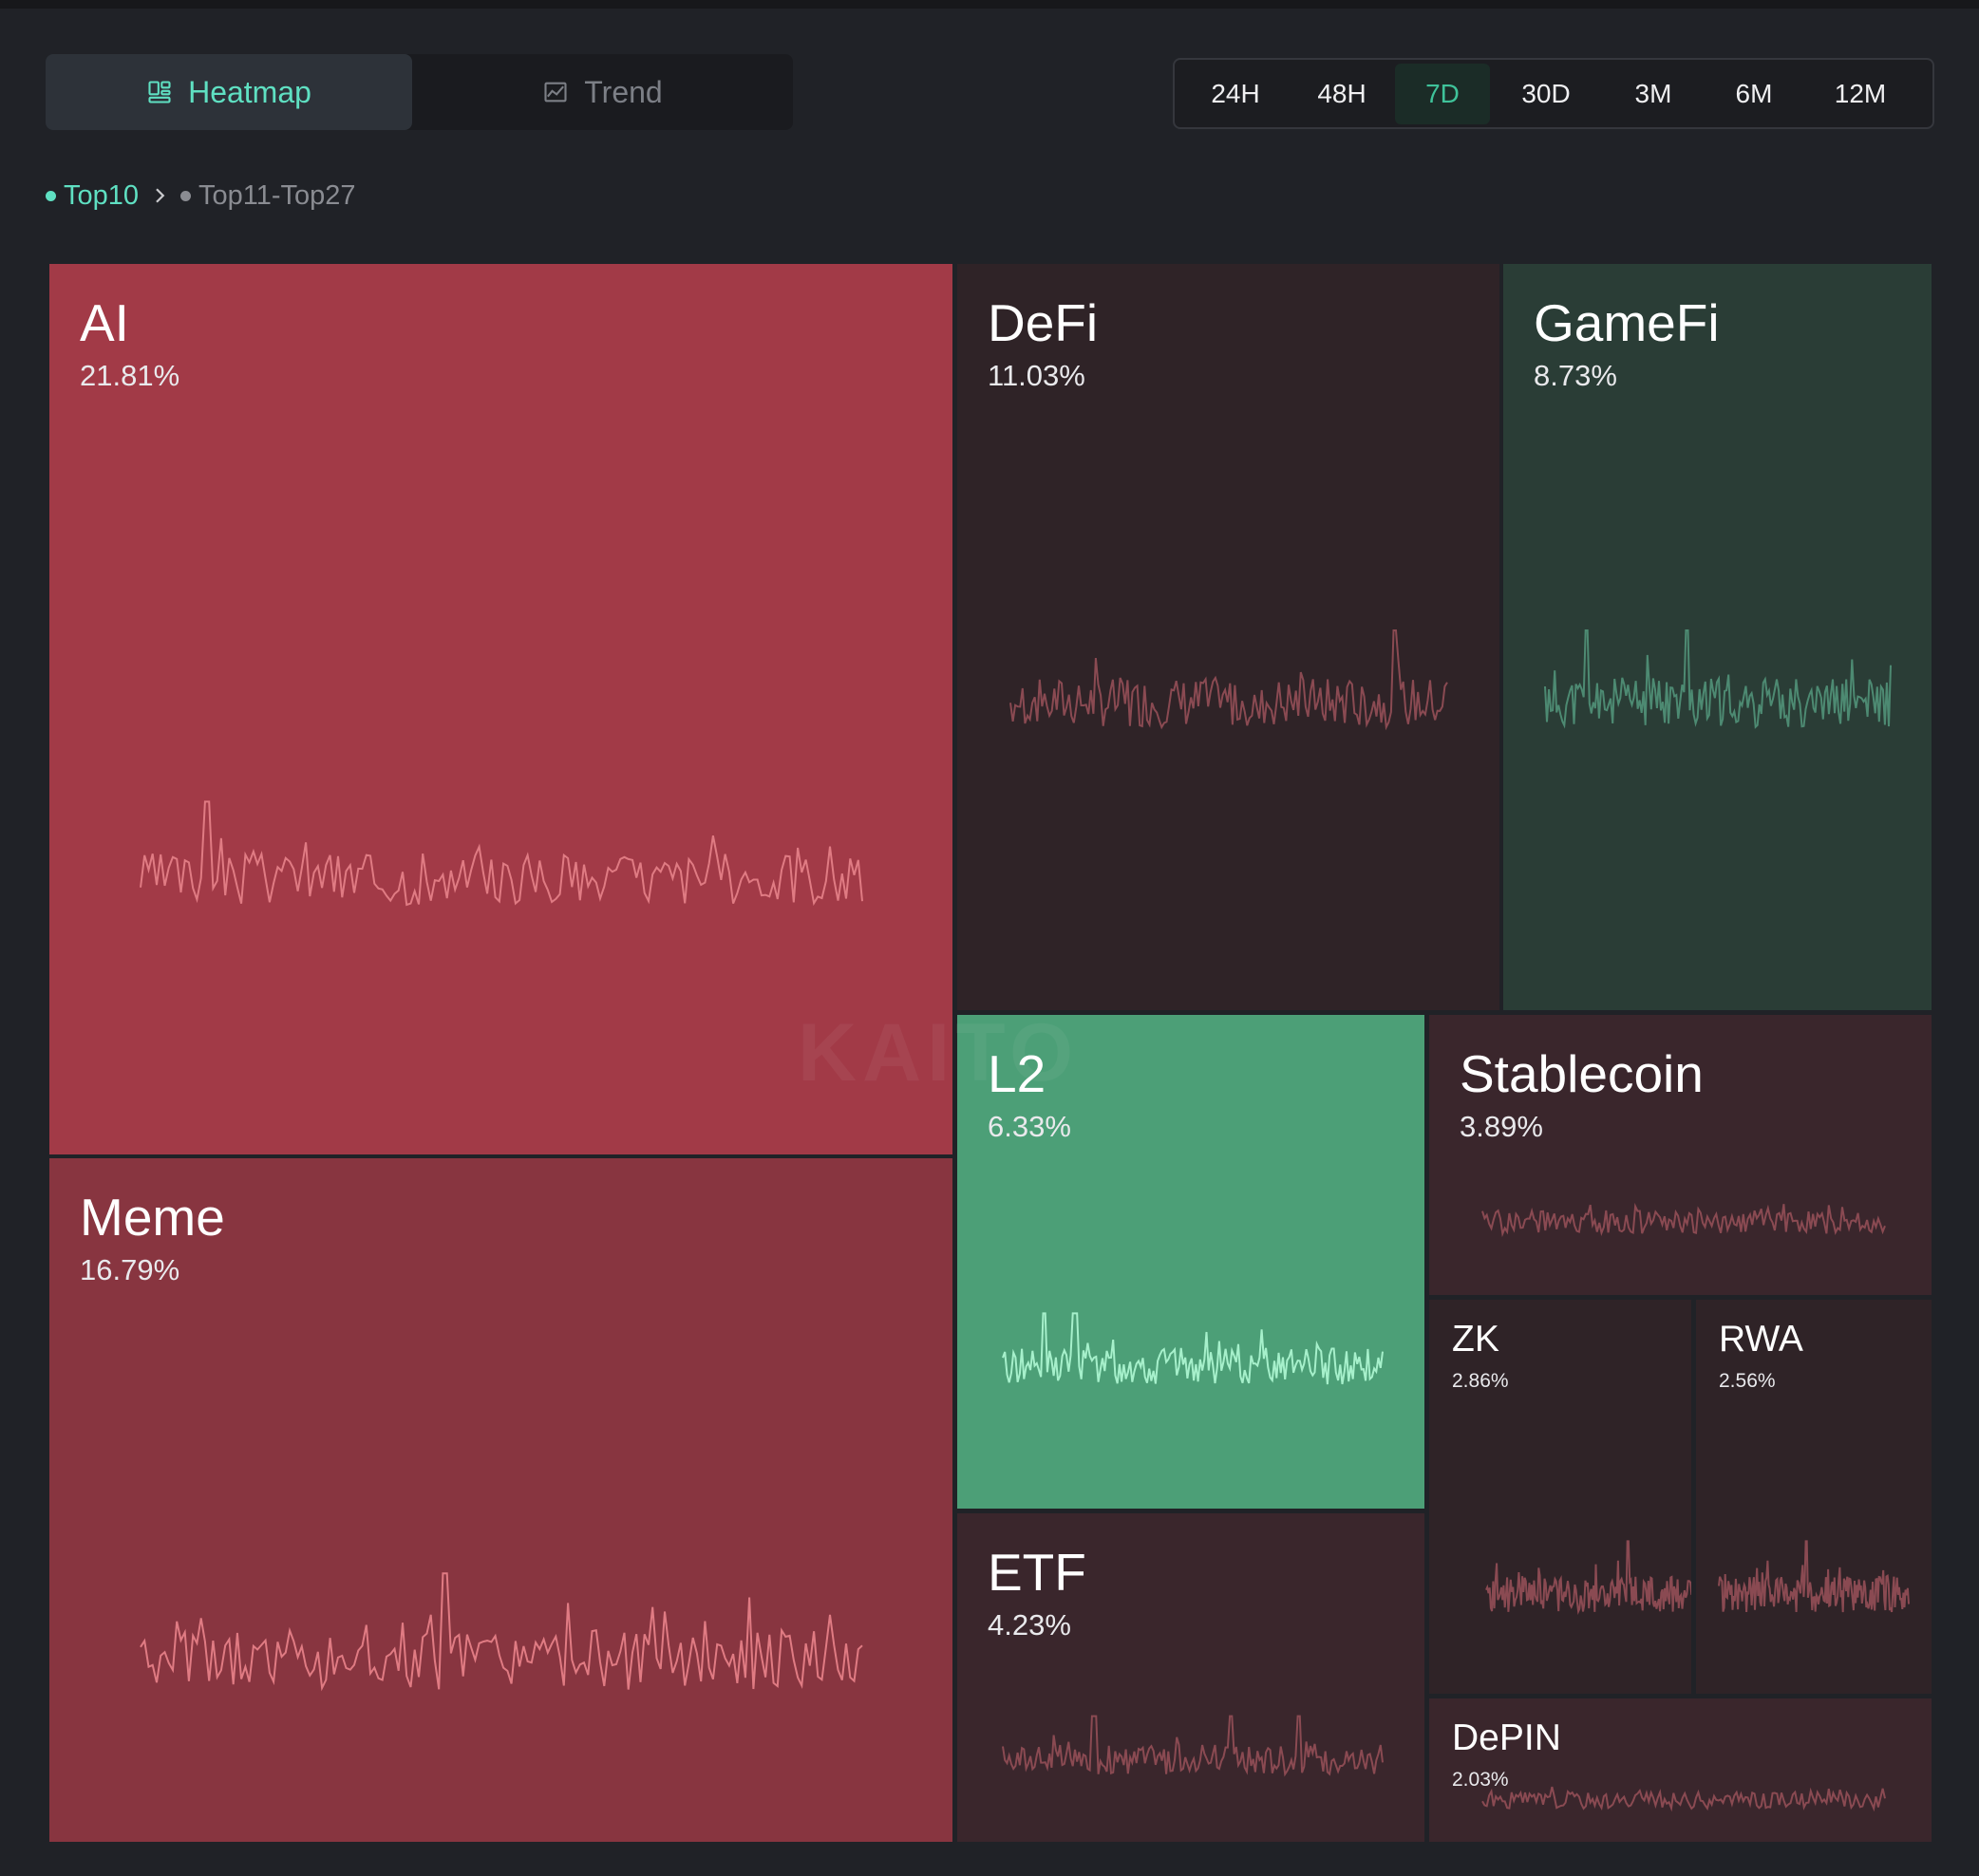  Describe the element at coordinates (1680, 1770) in the screenshot. I see `tile-depin: DePIN 2.03%` at that location.